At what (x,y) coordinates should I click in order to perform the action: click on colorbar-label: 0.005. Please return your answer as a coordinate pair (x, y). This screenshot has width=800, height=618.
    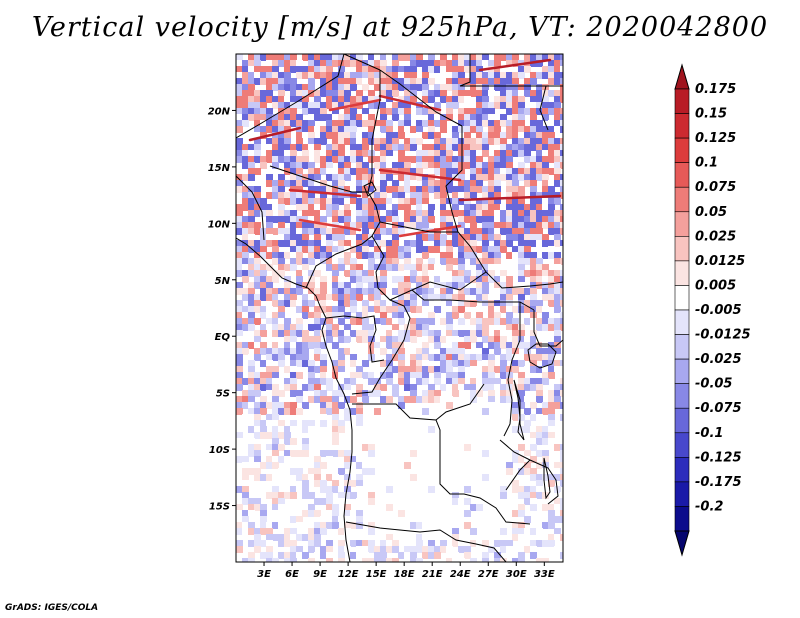
    Looking at the image, I should click on (715, 285).